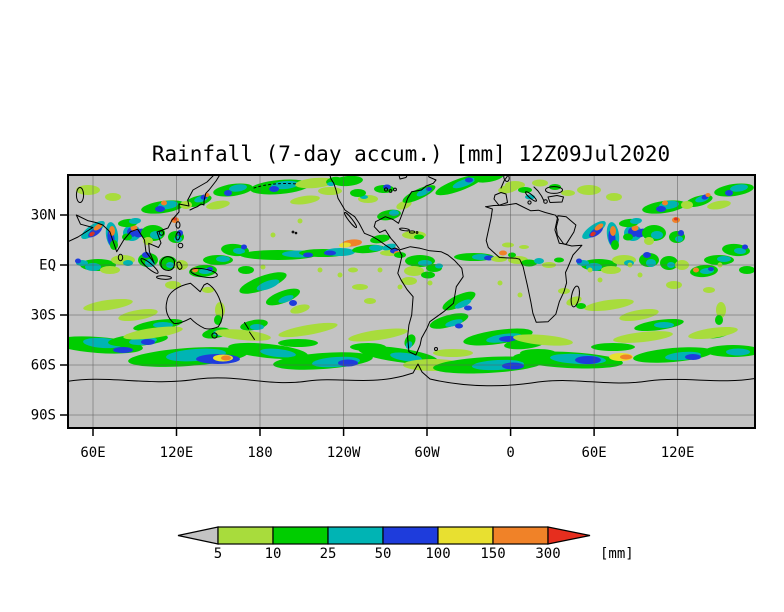 The width and height of the screenshot is (784, 612). I want to click on lon-tick-label: 60W, so click(427, 453).